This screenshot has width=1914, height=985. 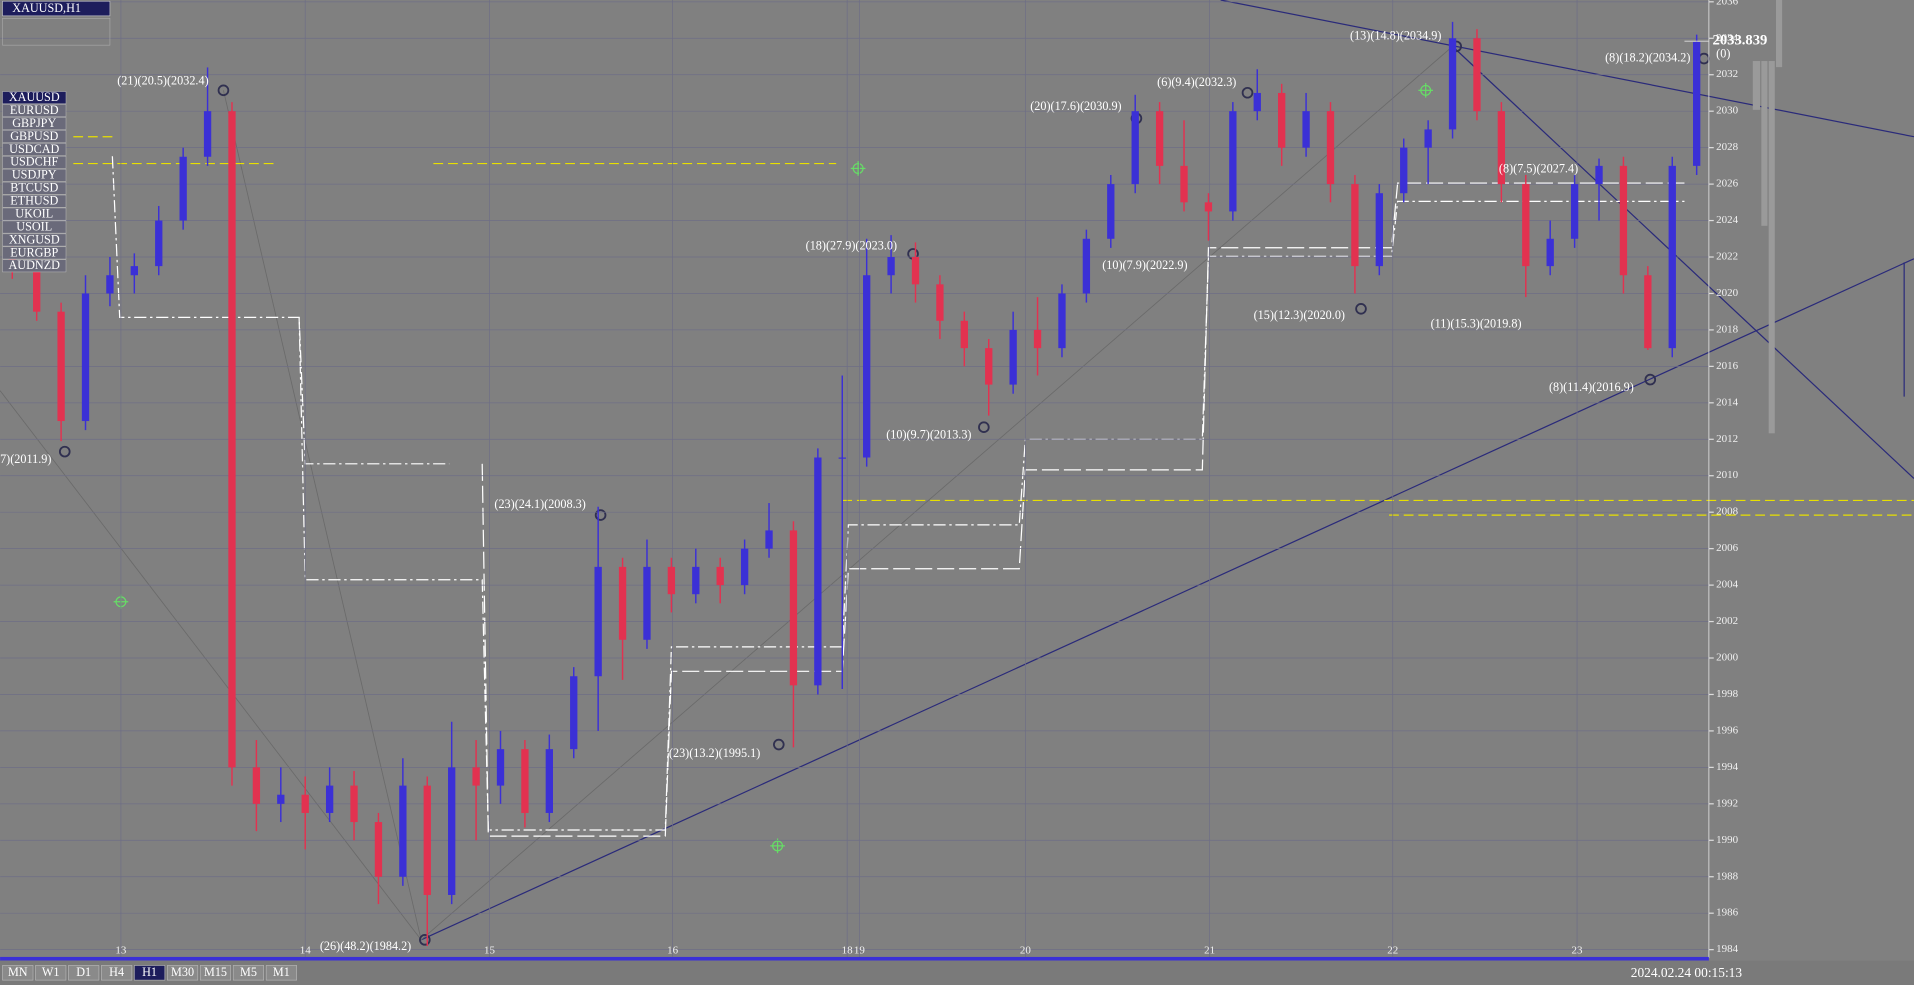 What do you see at coordinates (539, 504) in the screenshot?
I see `swing-label: (23)(24.1)(2008.3)` at bounding box center [539, 504].